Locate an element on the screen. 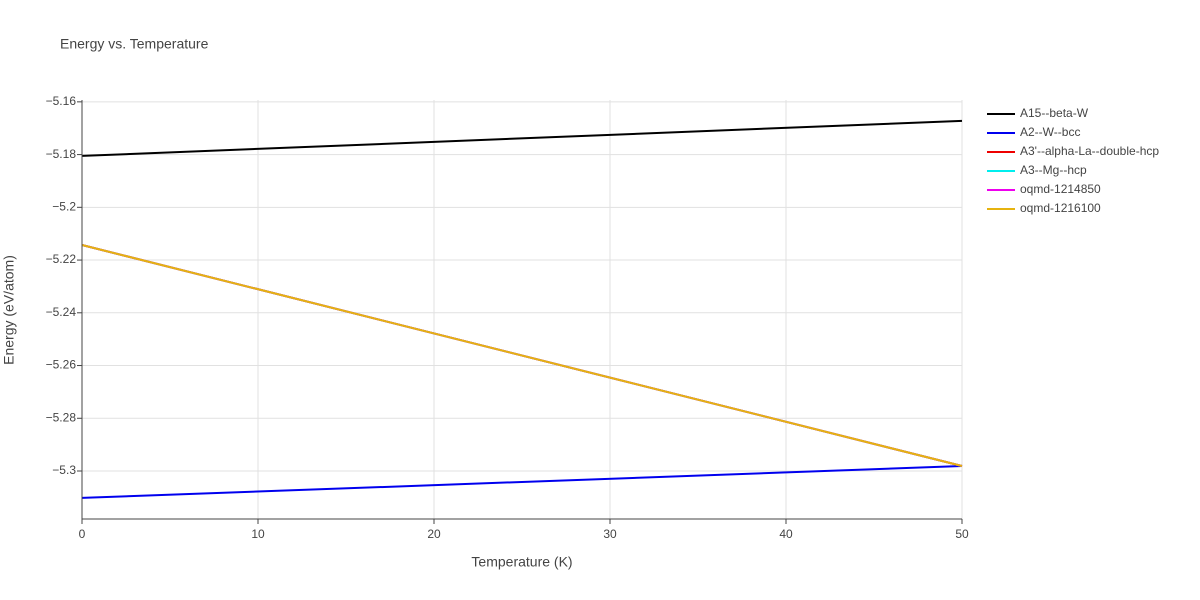  legend-label: A3--Mg--hcp is located at coordinates (1053, 170).